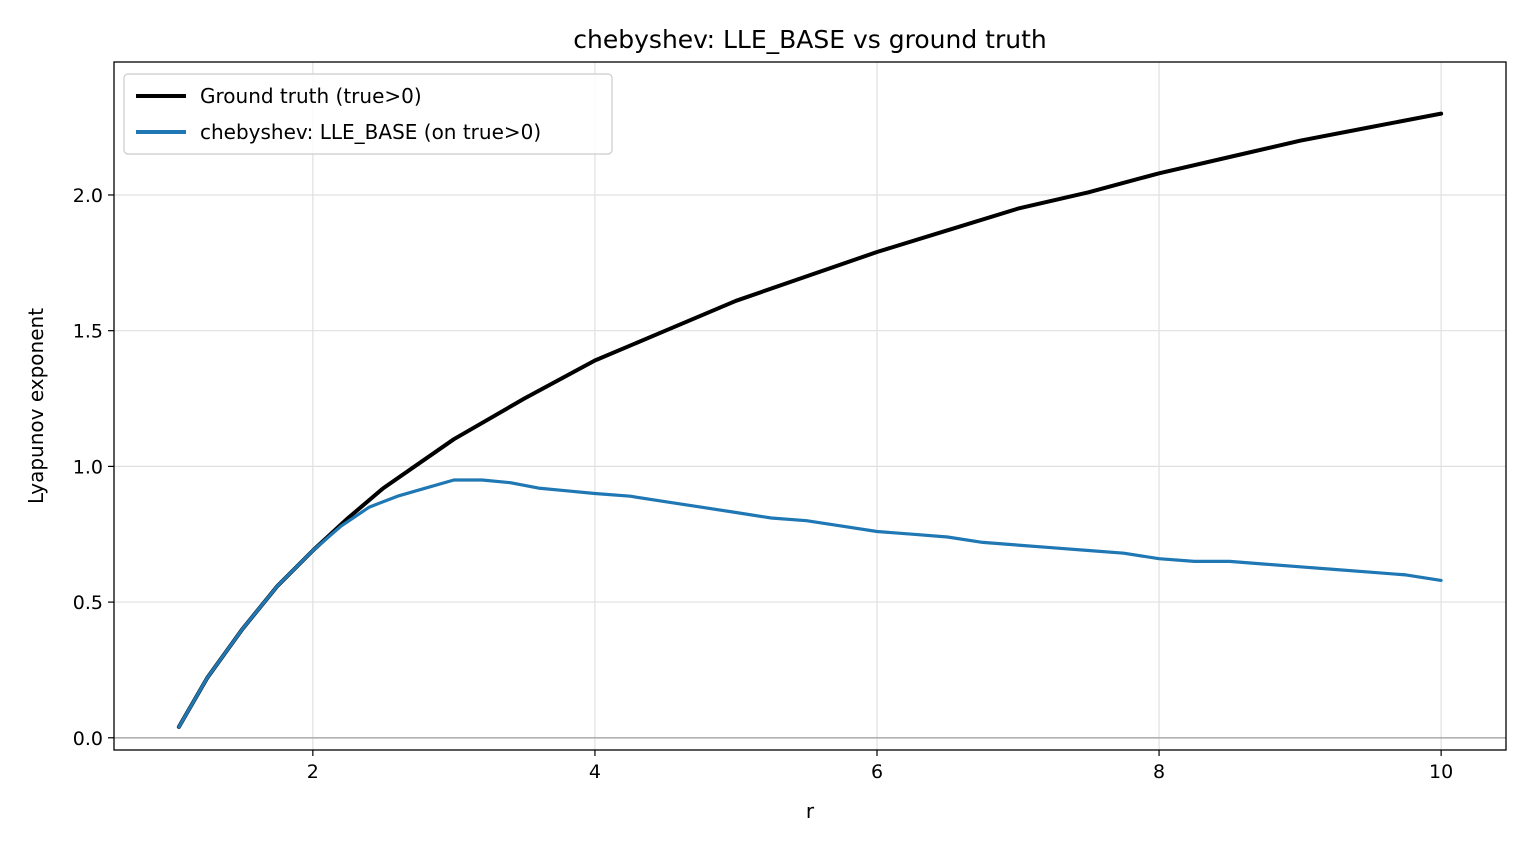 The width and height of the screenshot is (1530, 850). I want to click on x-tick-label: 10, so click(1441, 772).